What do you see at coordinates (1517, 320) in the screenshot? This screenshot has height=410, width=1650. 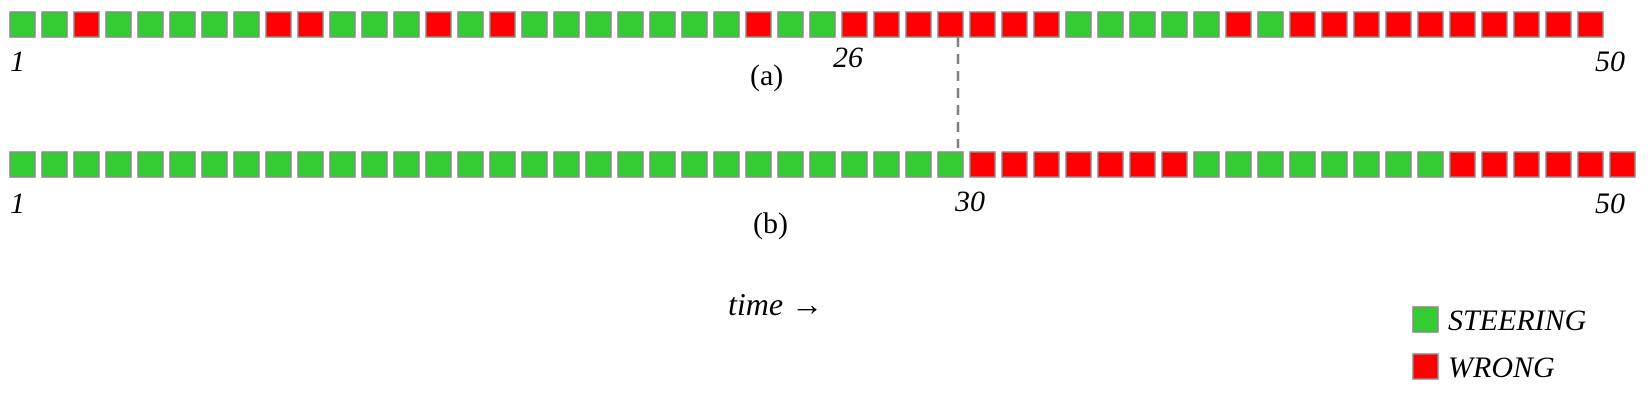 I see `legend-label-steering: STEERING` at bounding box center [1517, 320].